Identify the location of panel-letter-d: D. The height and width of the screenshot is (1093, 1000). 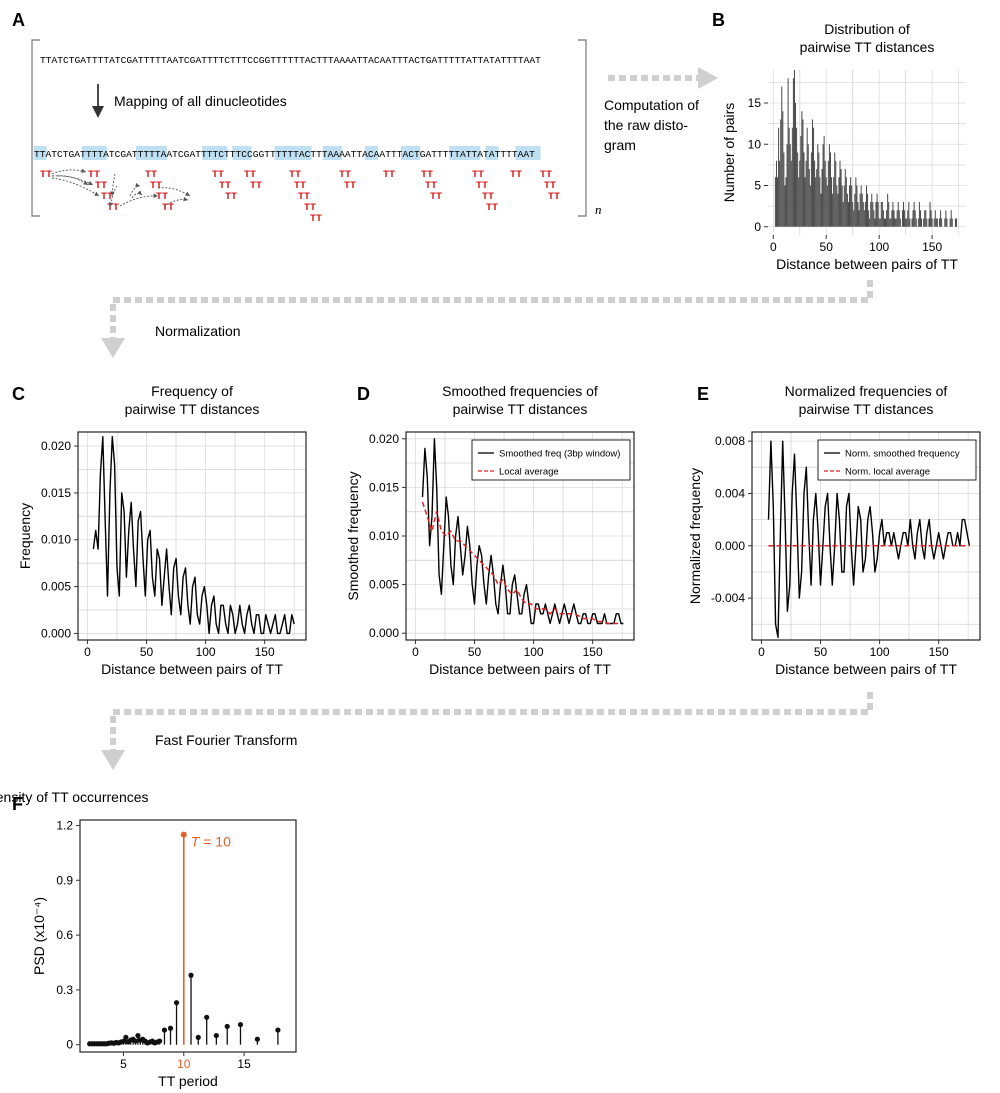
(363, 394).